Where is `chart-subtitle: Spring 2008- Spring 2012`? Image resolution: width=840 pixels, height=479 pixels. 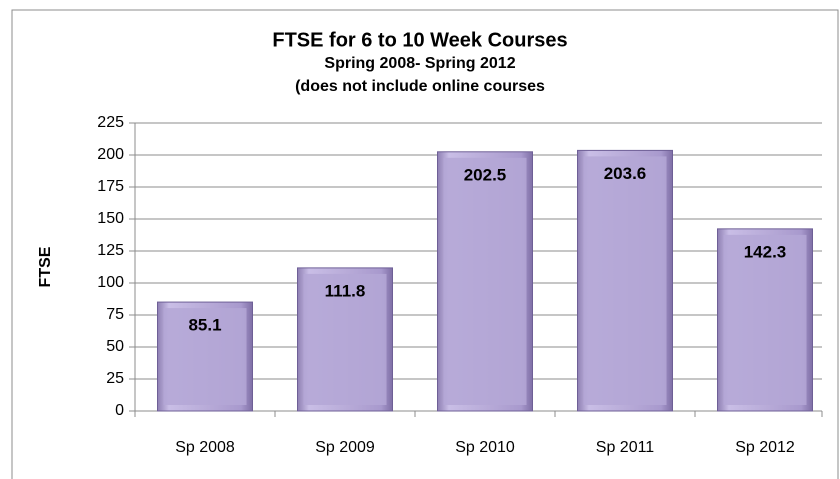
chart-subtitle: Spring 2008- Spring 2012 is located at coordinates (419, 63).